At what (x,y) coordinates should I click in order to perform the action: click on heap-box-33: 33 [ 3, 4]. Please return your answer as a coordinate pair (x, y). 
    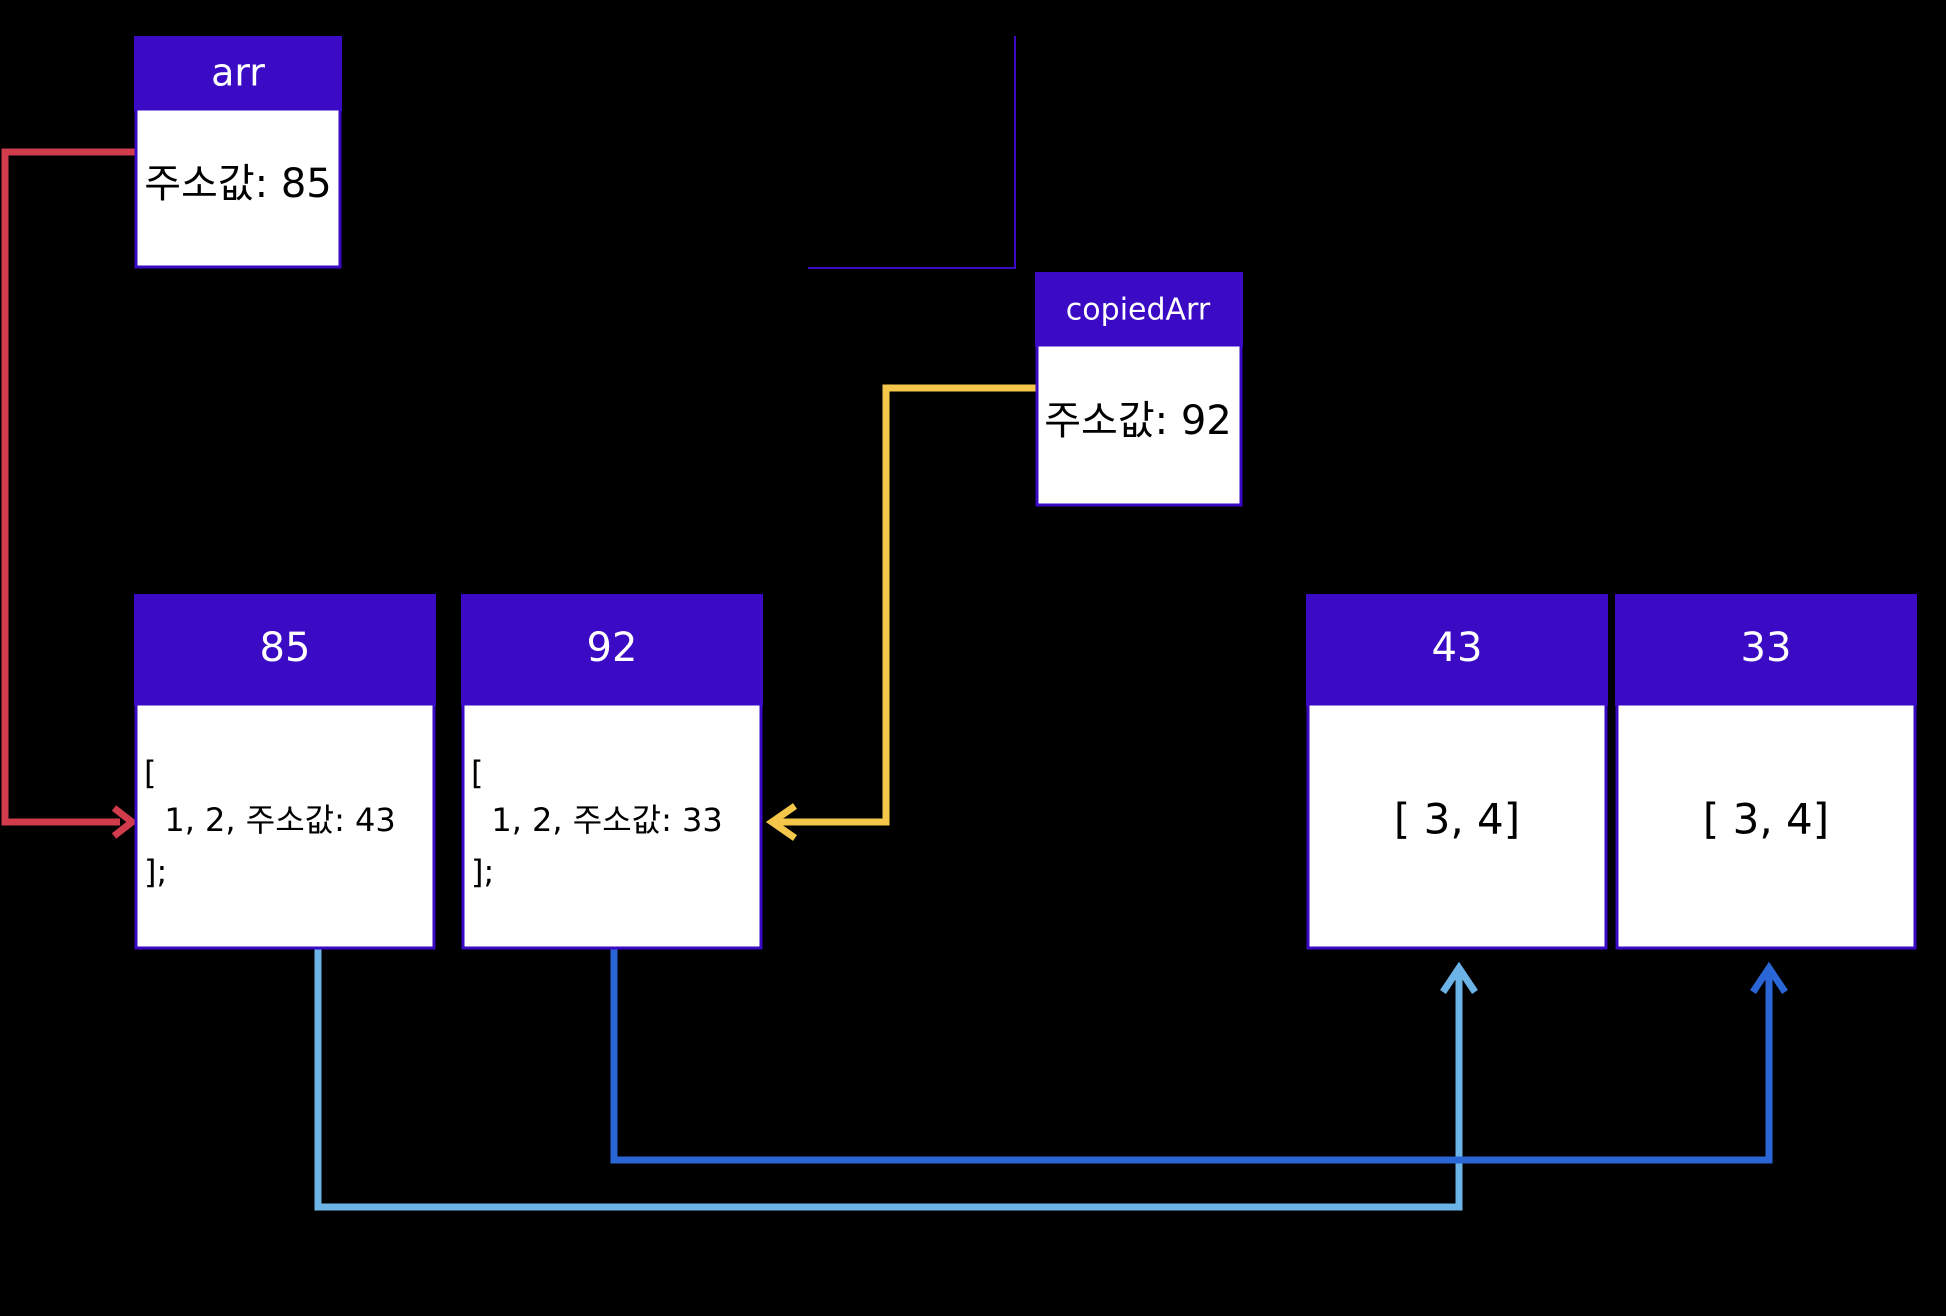
    Looking at the image, I should click on (1766, 772).